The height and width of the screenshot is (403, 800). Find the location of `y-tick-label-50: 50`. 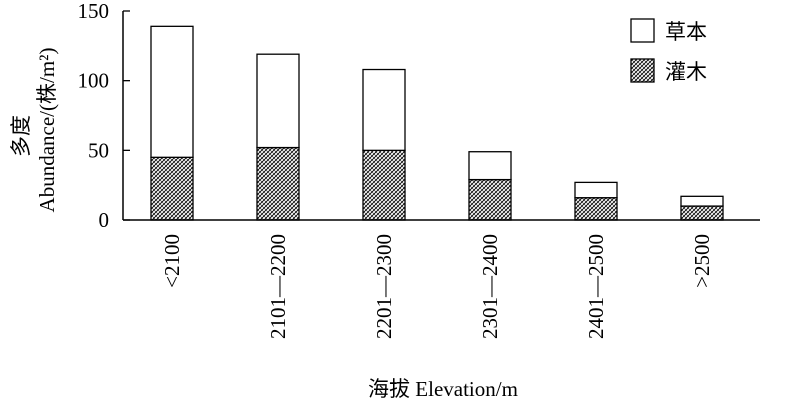

y-tick-label-50: 50 is located at coordinates (98, 150).